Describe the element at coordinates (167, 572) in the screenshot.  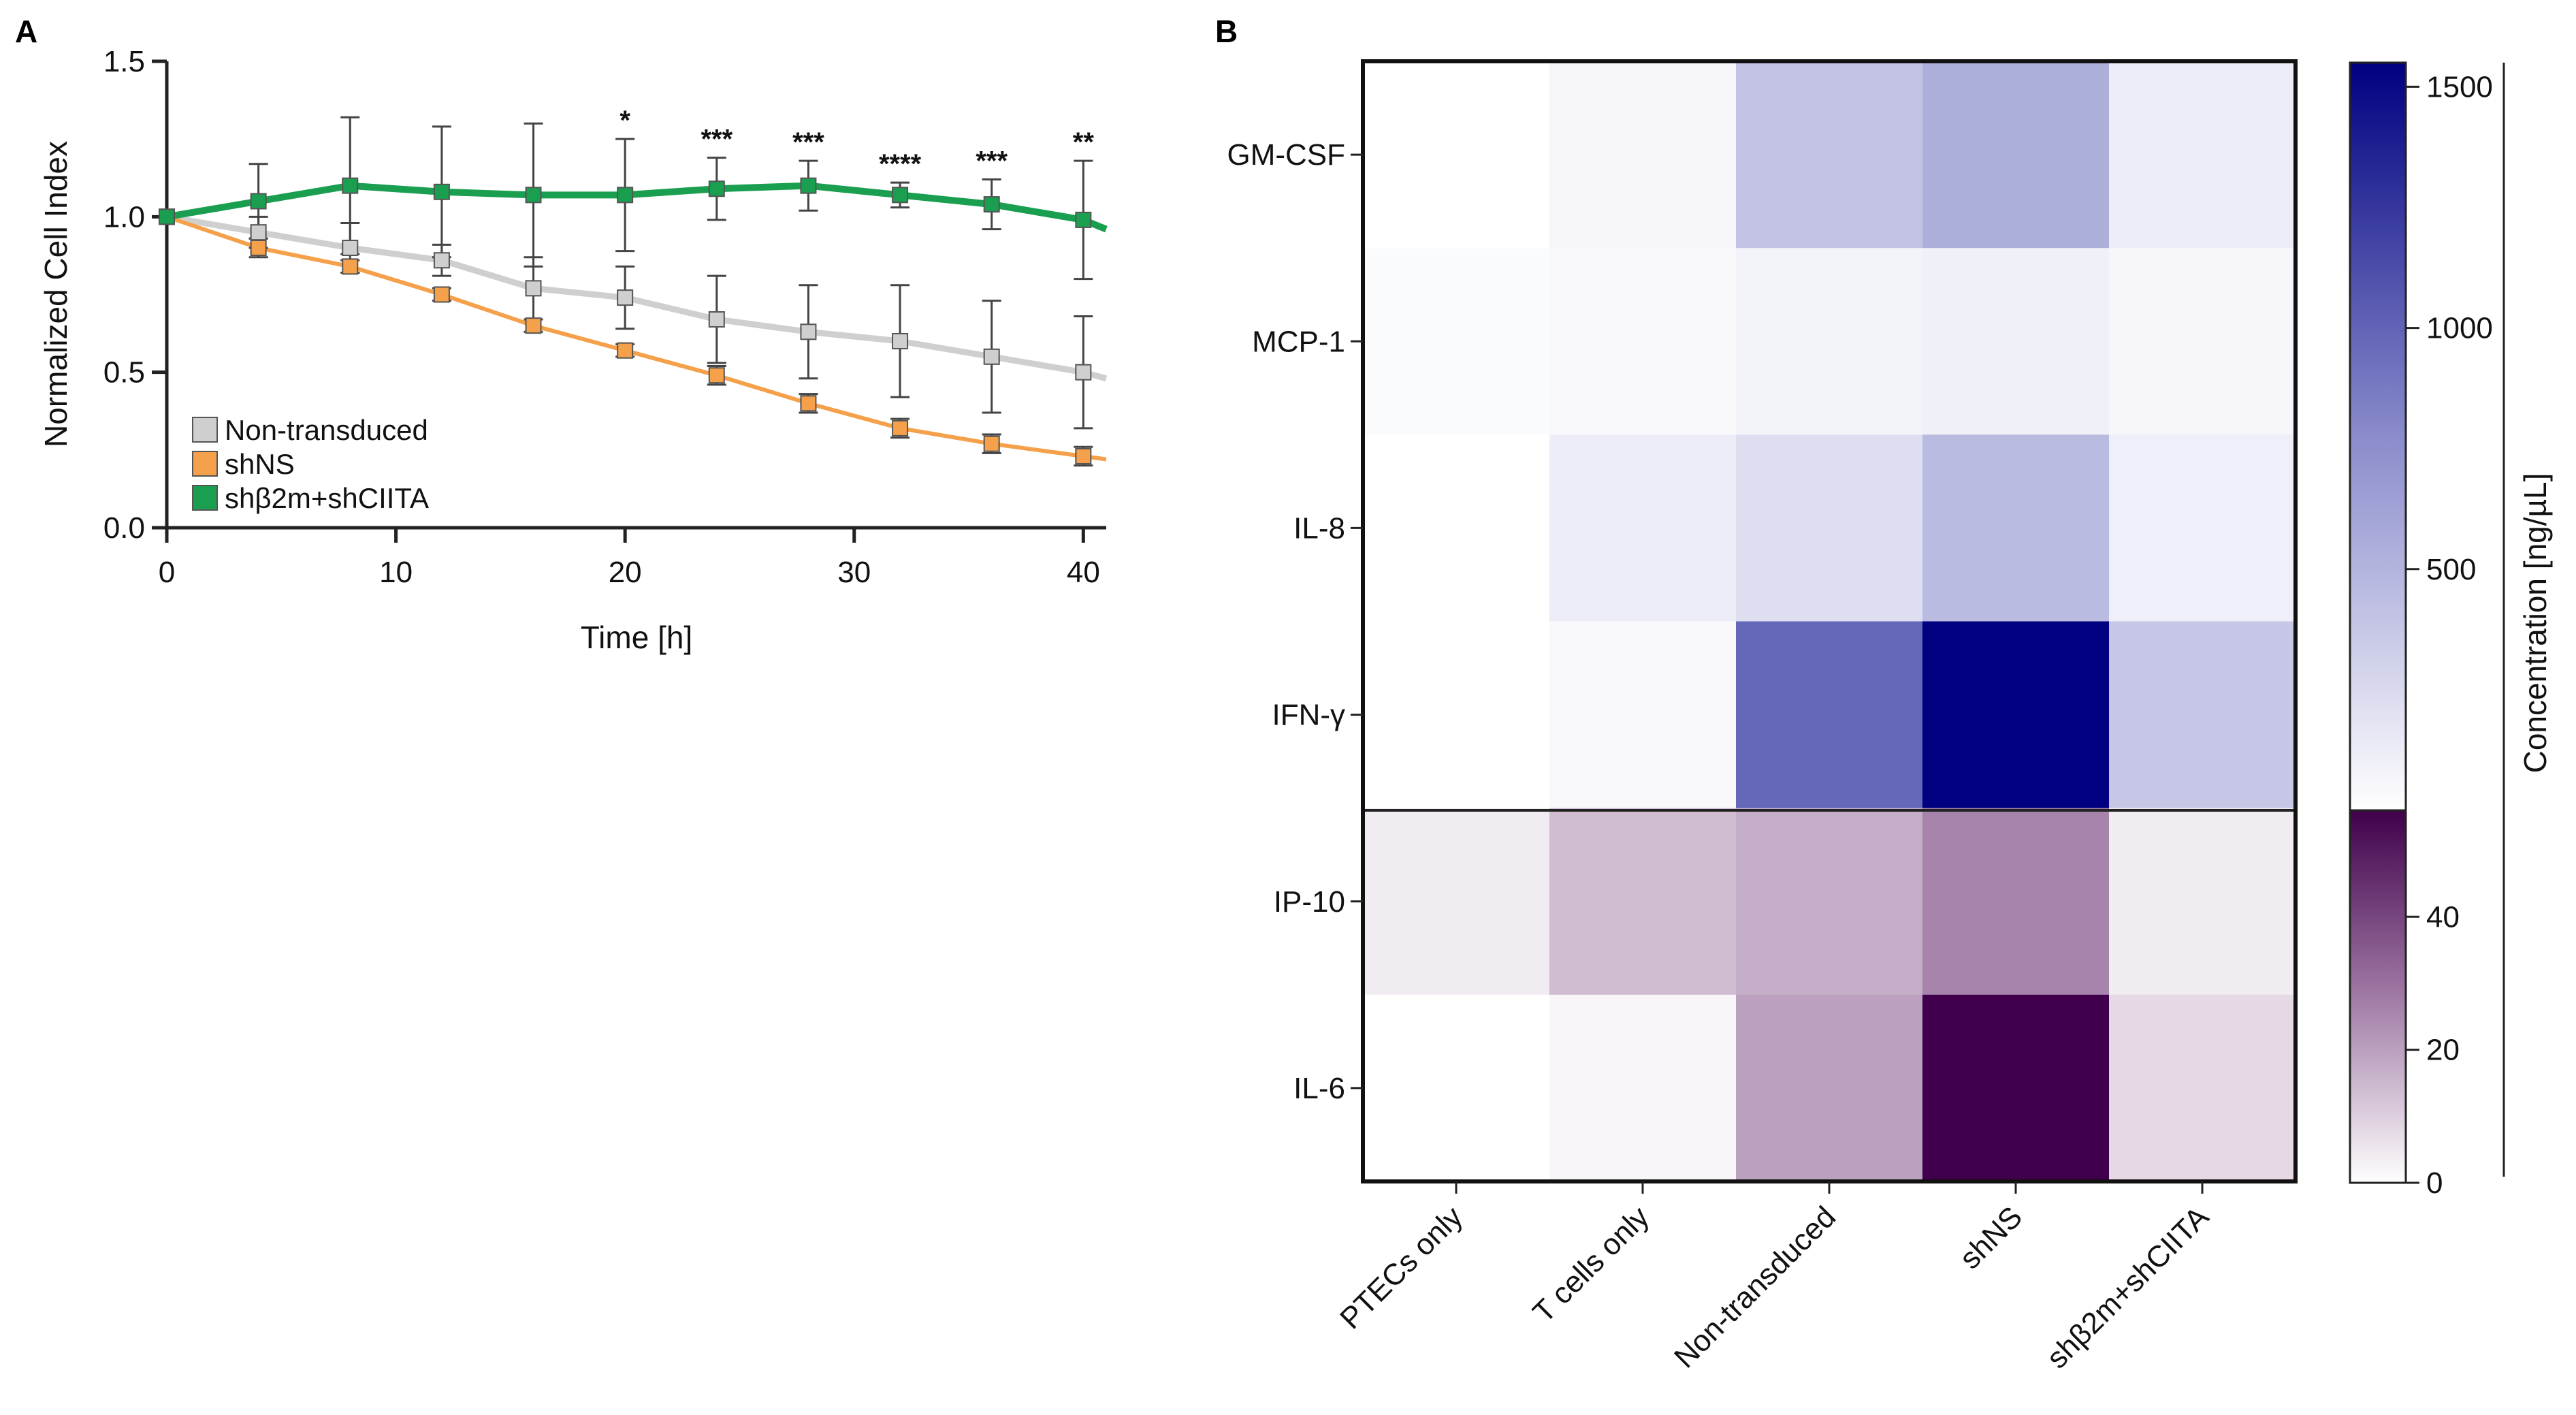
I see `x-tick-label: 0` at that location.